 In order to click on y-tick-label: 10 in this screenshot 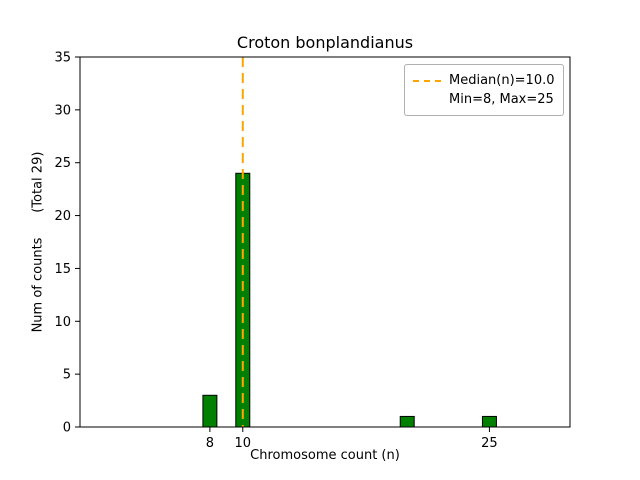, I will do `click(62, 322)`.